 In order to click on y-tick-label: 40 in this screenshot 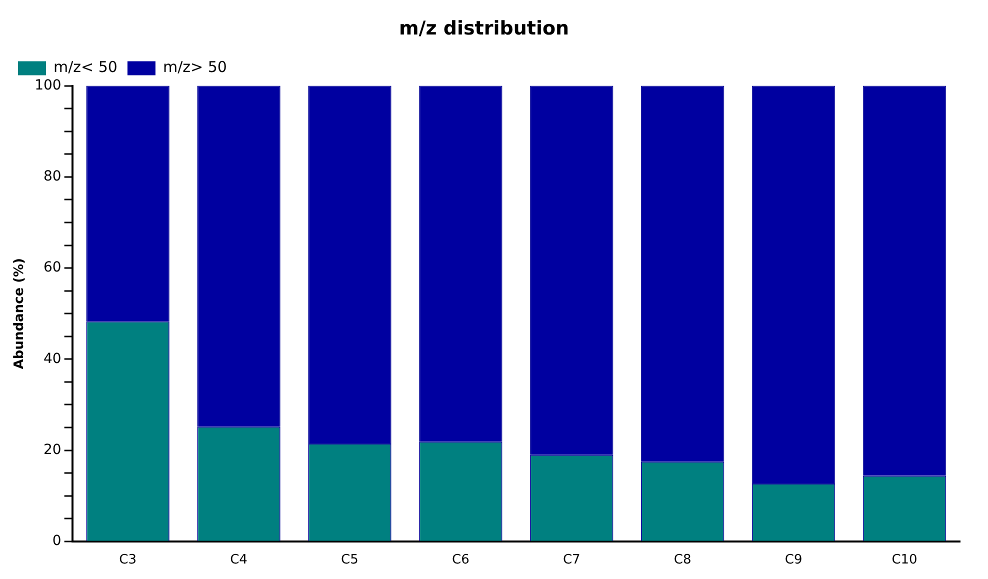, I will do `click(52, 358)`.